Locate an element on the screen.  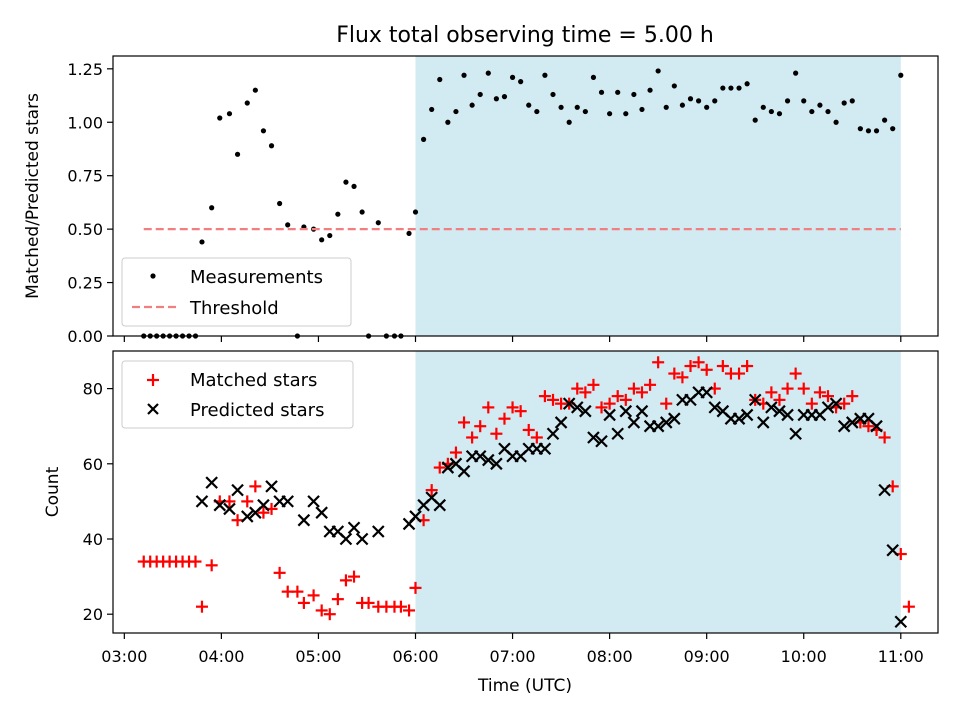
bottom-xtick-label: 05:00 is located at coordinates (318, 656).